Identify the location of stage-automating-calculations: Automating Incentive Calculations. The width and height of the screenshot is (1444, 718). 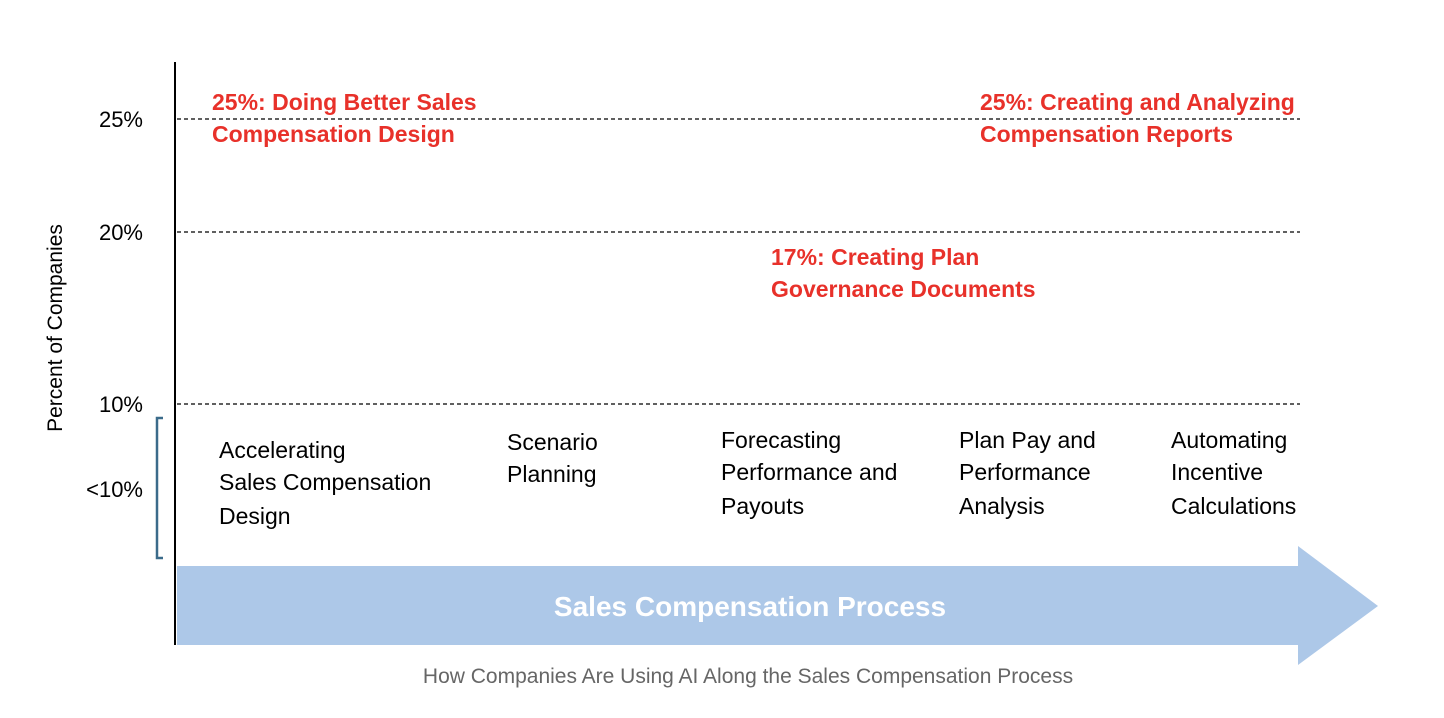
(1233, 473).